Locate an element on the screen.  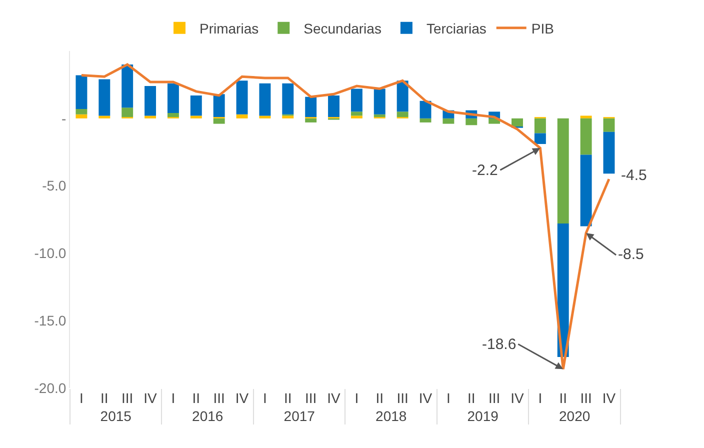
text: 2018 is located at coordinates (391, 416).